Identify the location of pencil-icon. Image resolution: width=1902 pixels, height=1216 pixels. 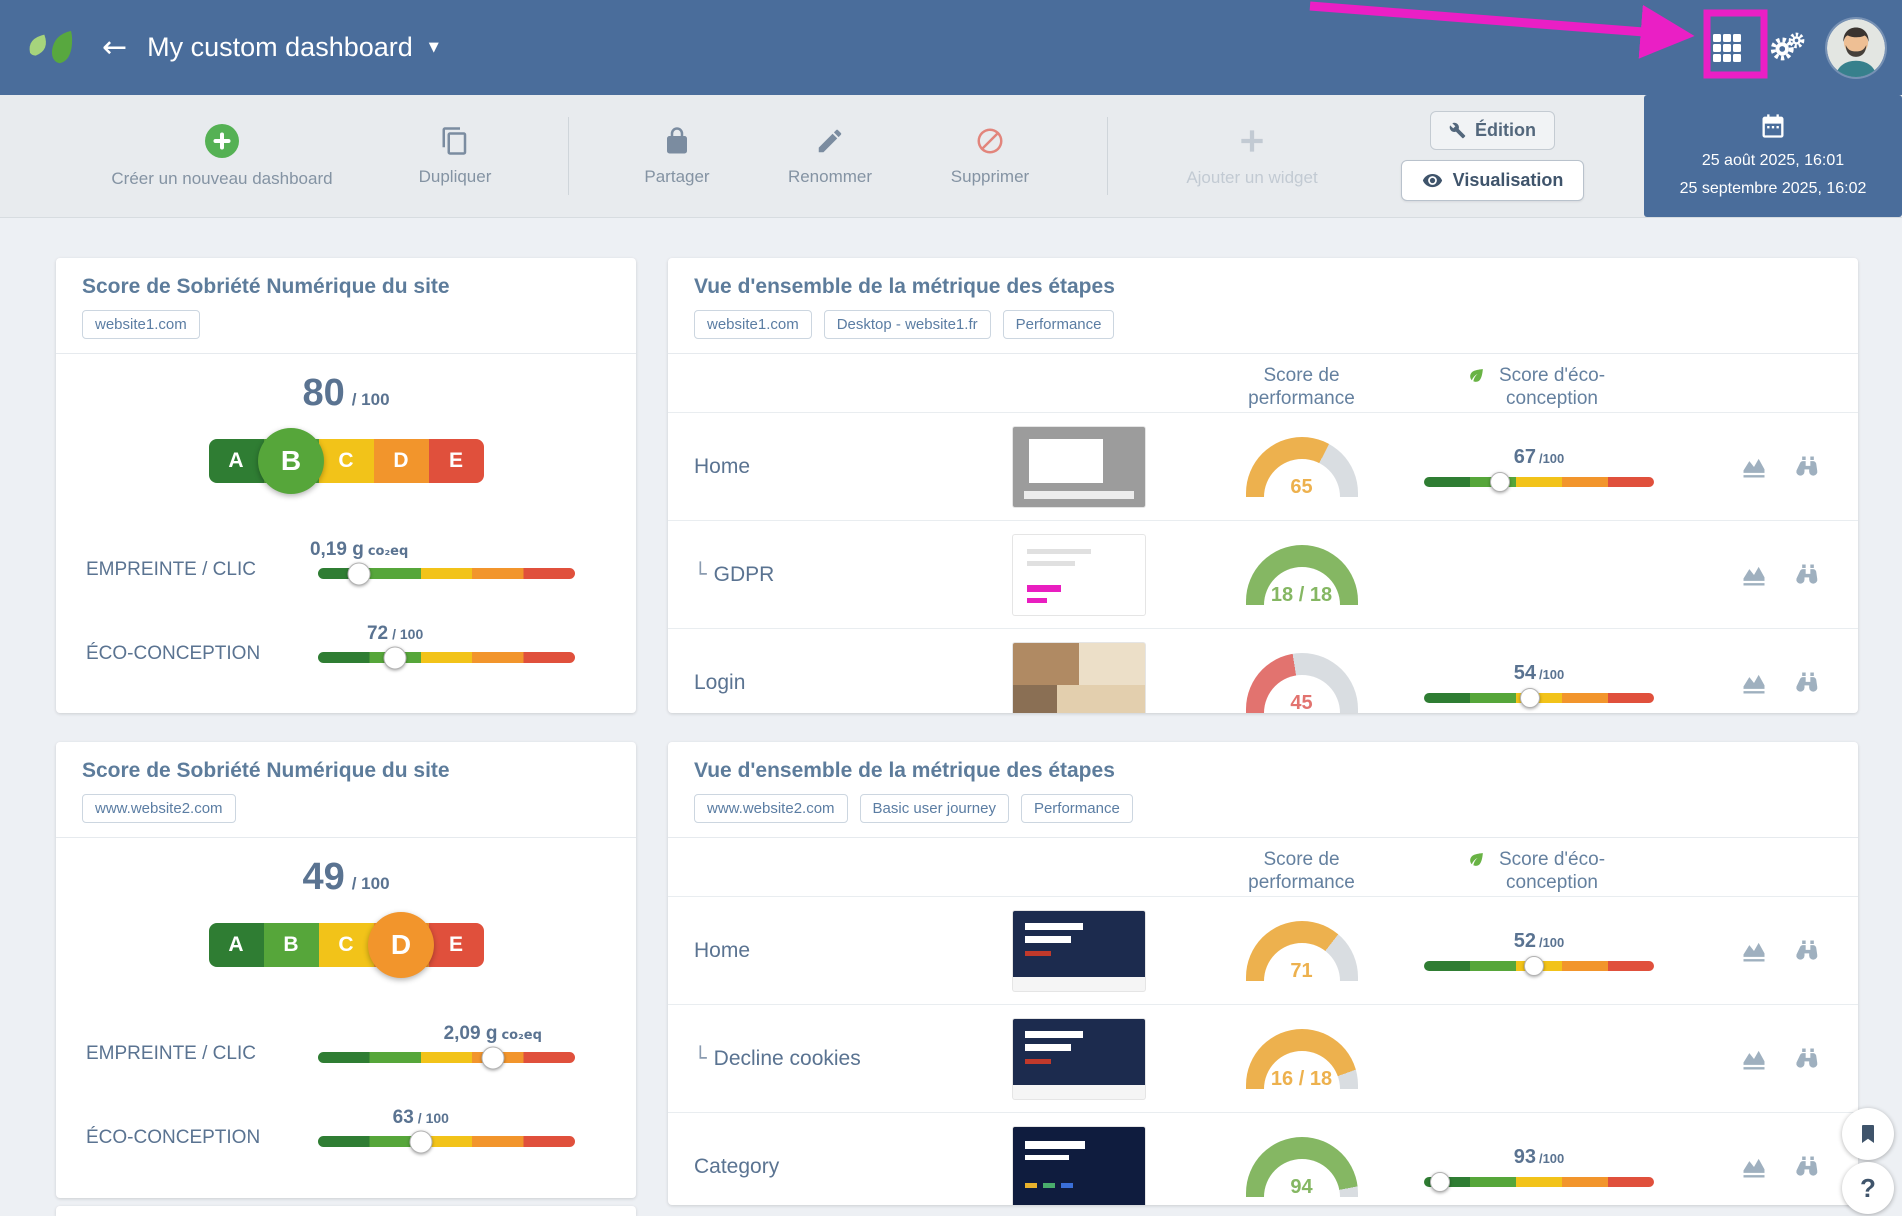
(830, 141).